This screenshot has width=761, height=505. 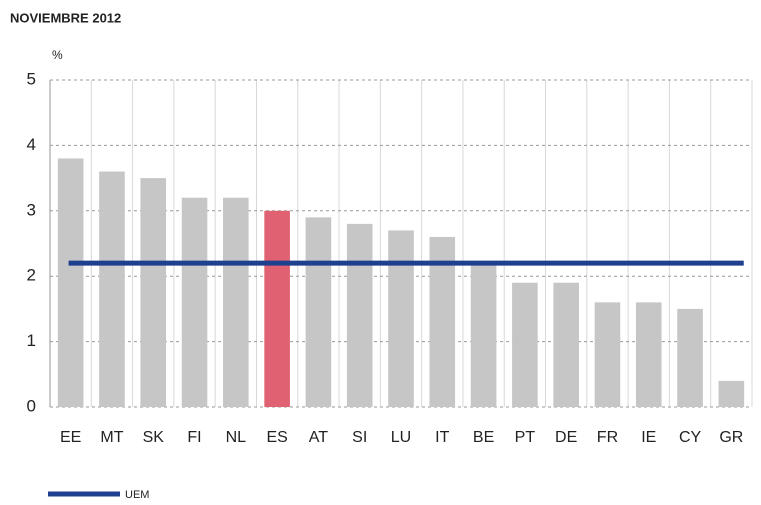 What do you see at coordinates (31, 405) in the screenshot?
I see `y-tick-label: 0` at bounding box center [31, 405].